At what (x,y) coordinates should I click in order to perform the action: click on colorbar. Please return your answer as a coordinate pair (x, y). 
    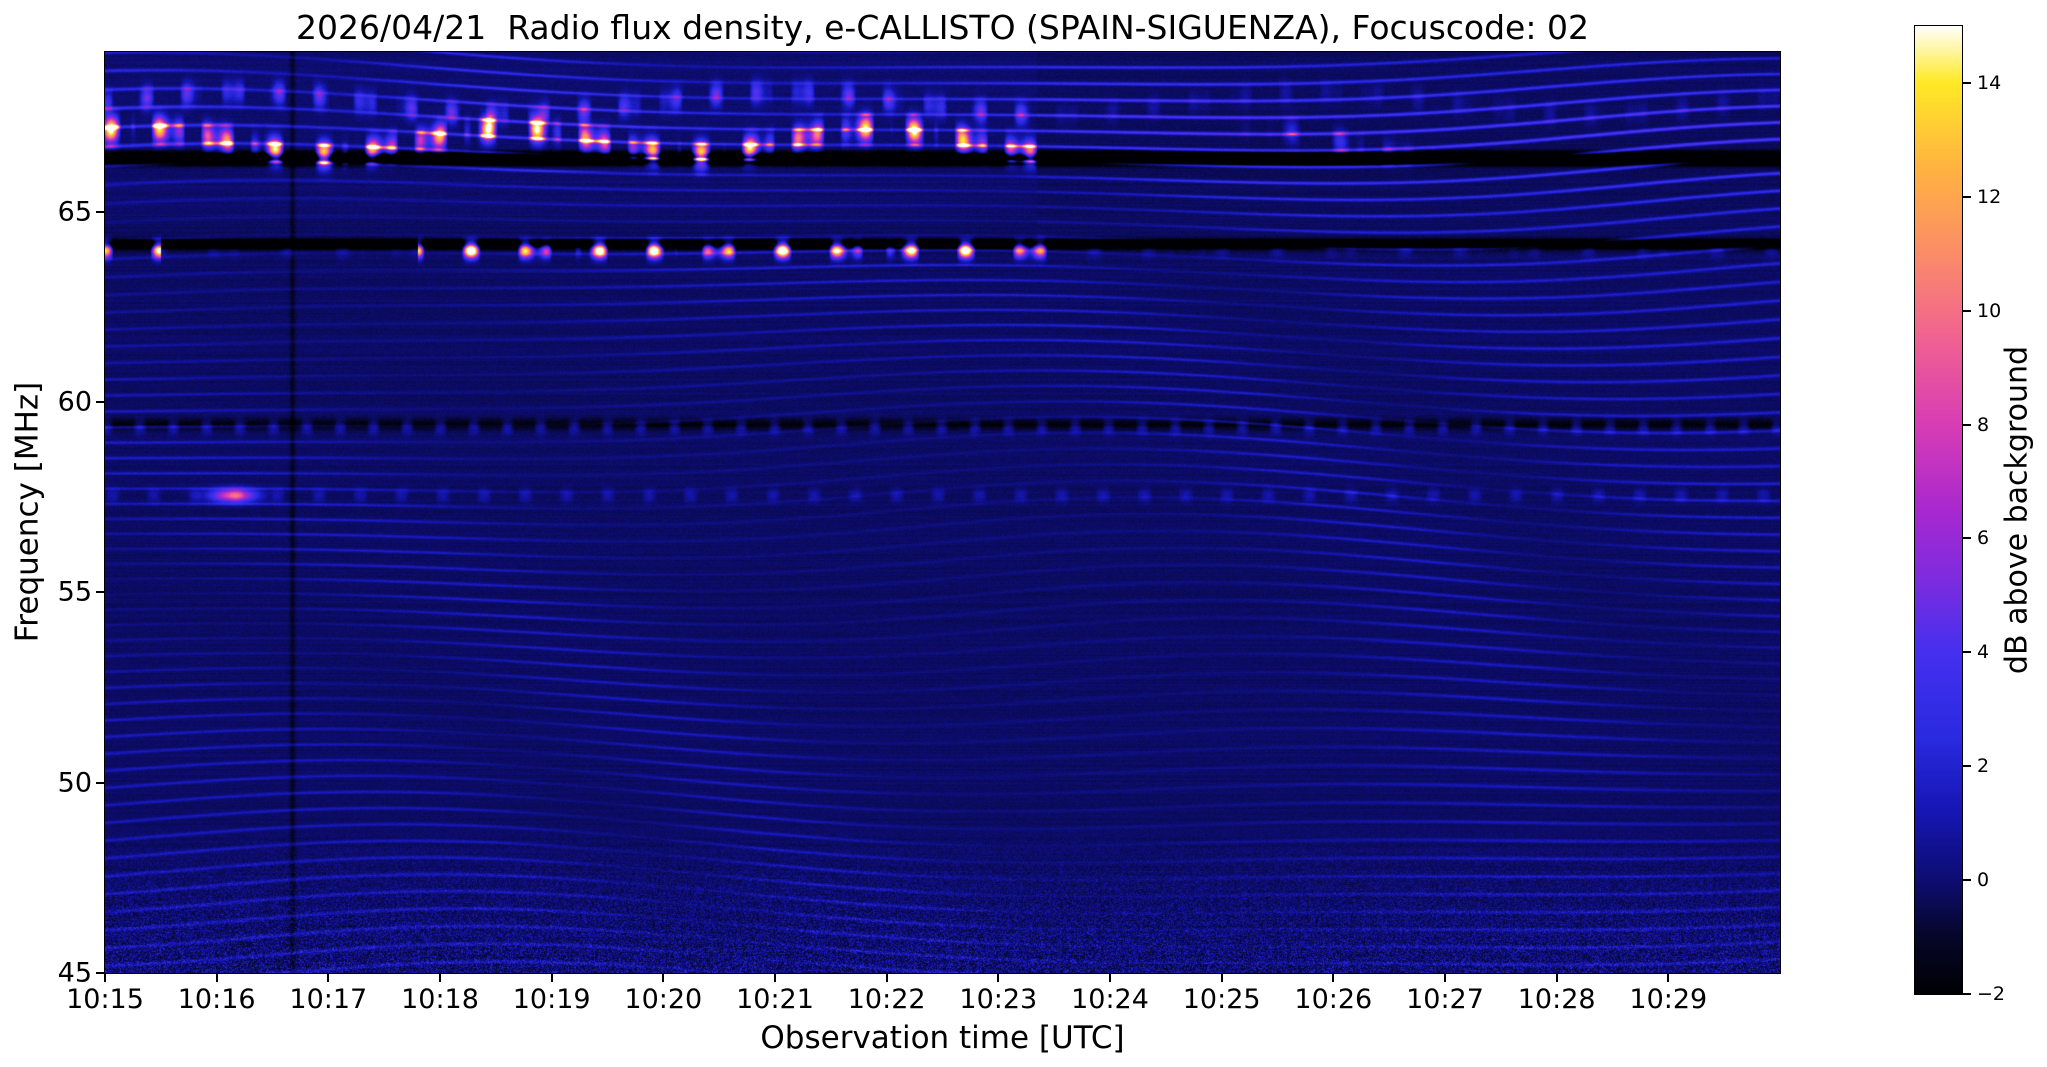
    Looking at the image, I should click on (1938, 510).